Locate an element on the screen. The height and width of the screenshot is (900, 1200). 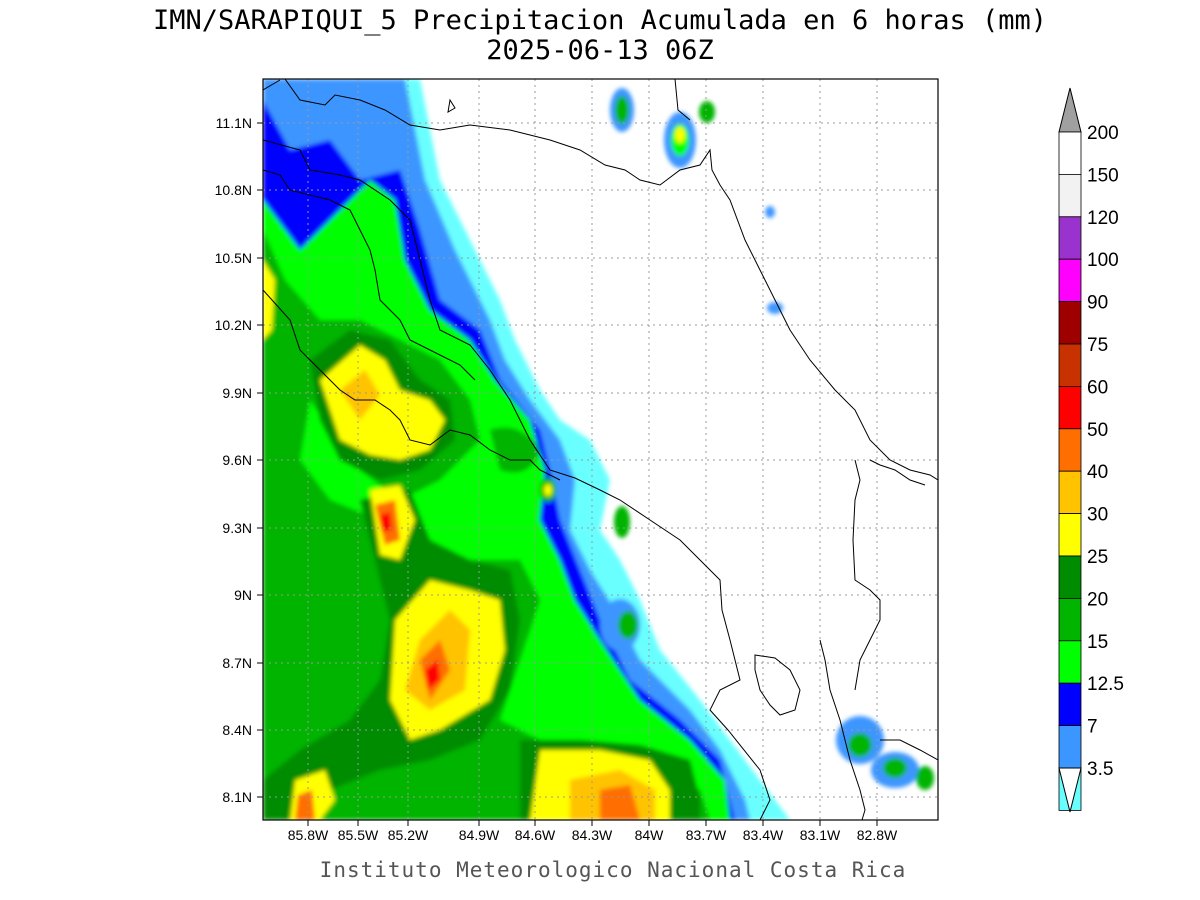
colorbar-label: 40 is located at coordinates (1097, 472).